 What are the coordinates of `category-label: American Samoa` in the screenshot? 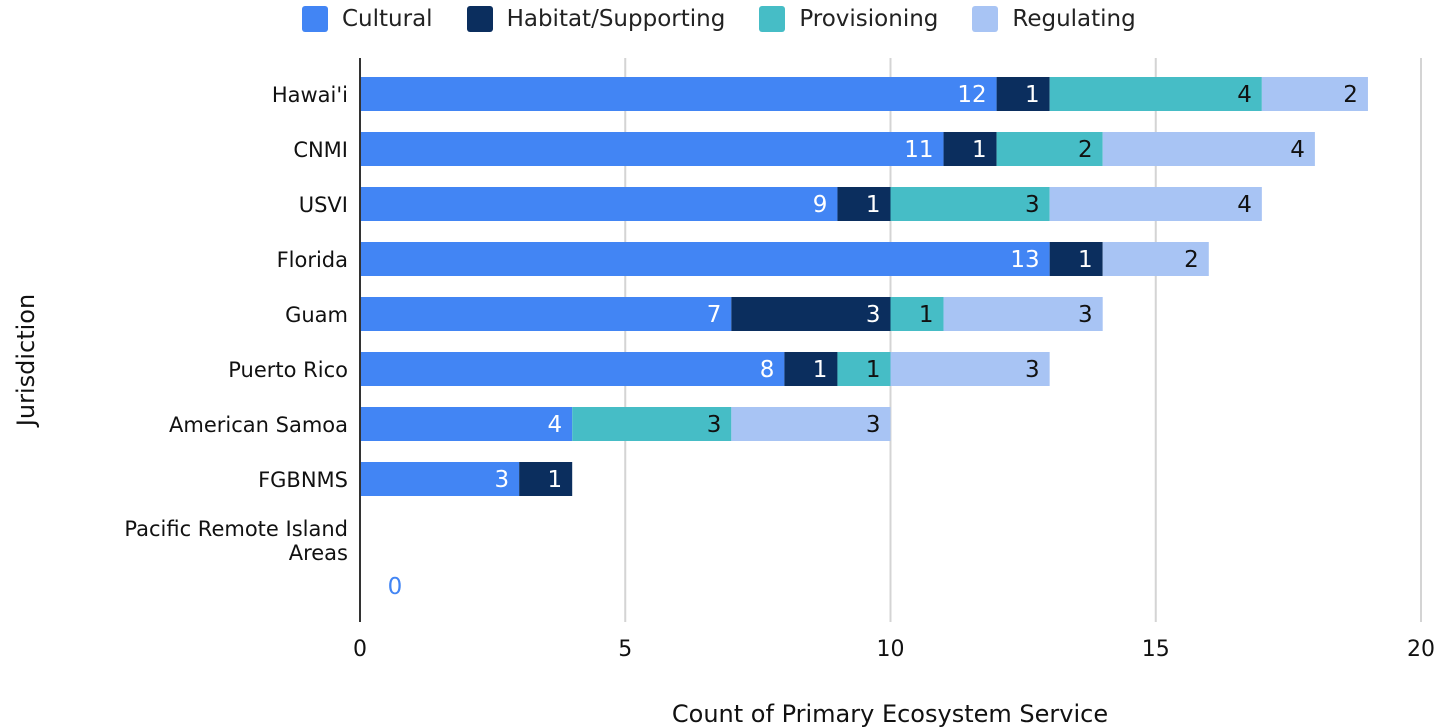 It's located at (258, 425).